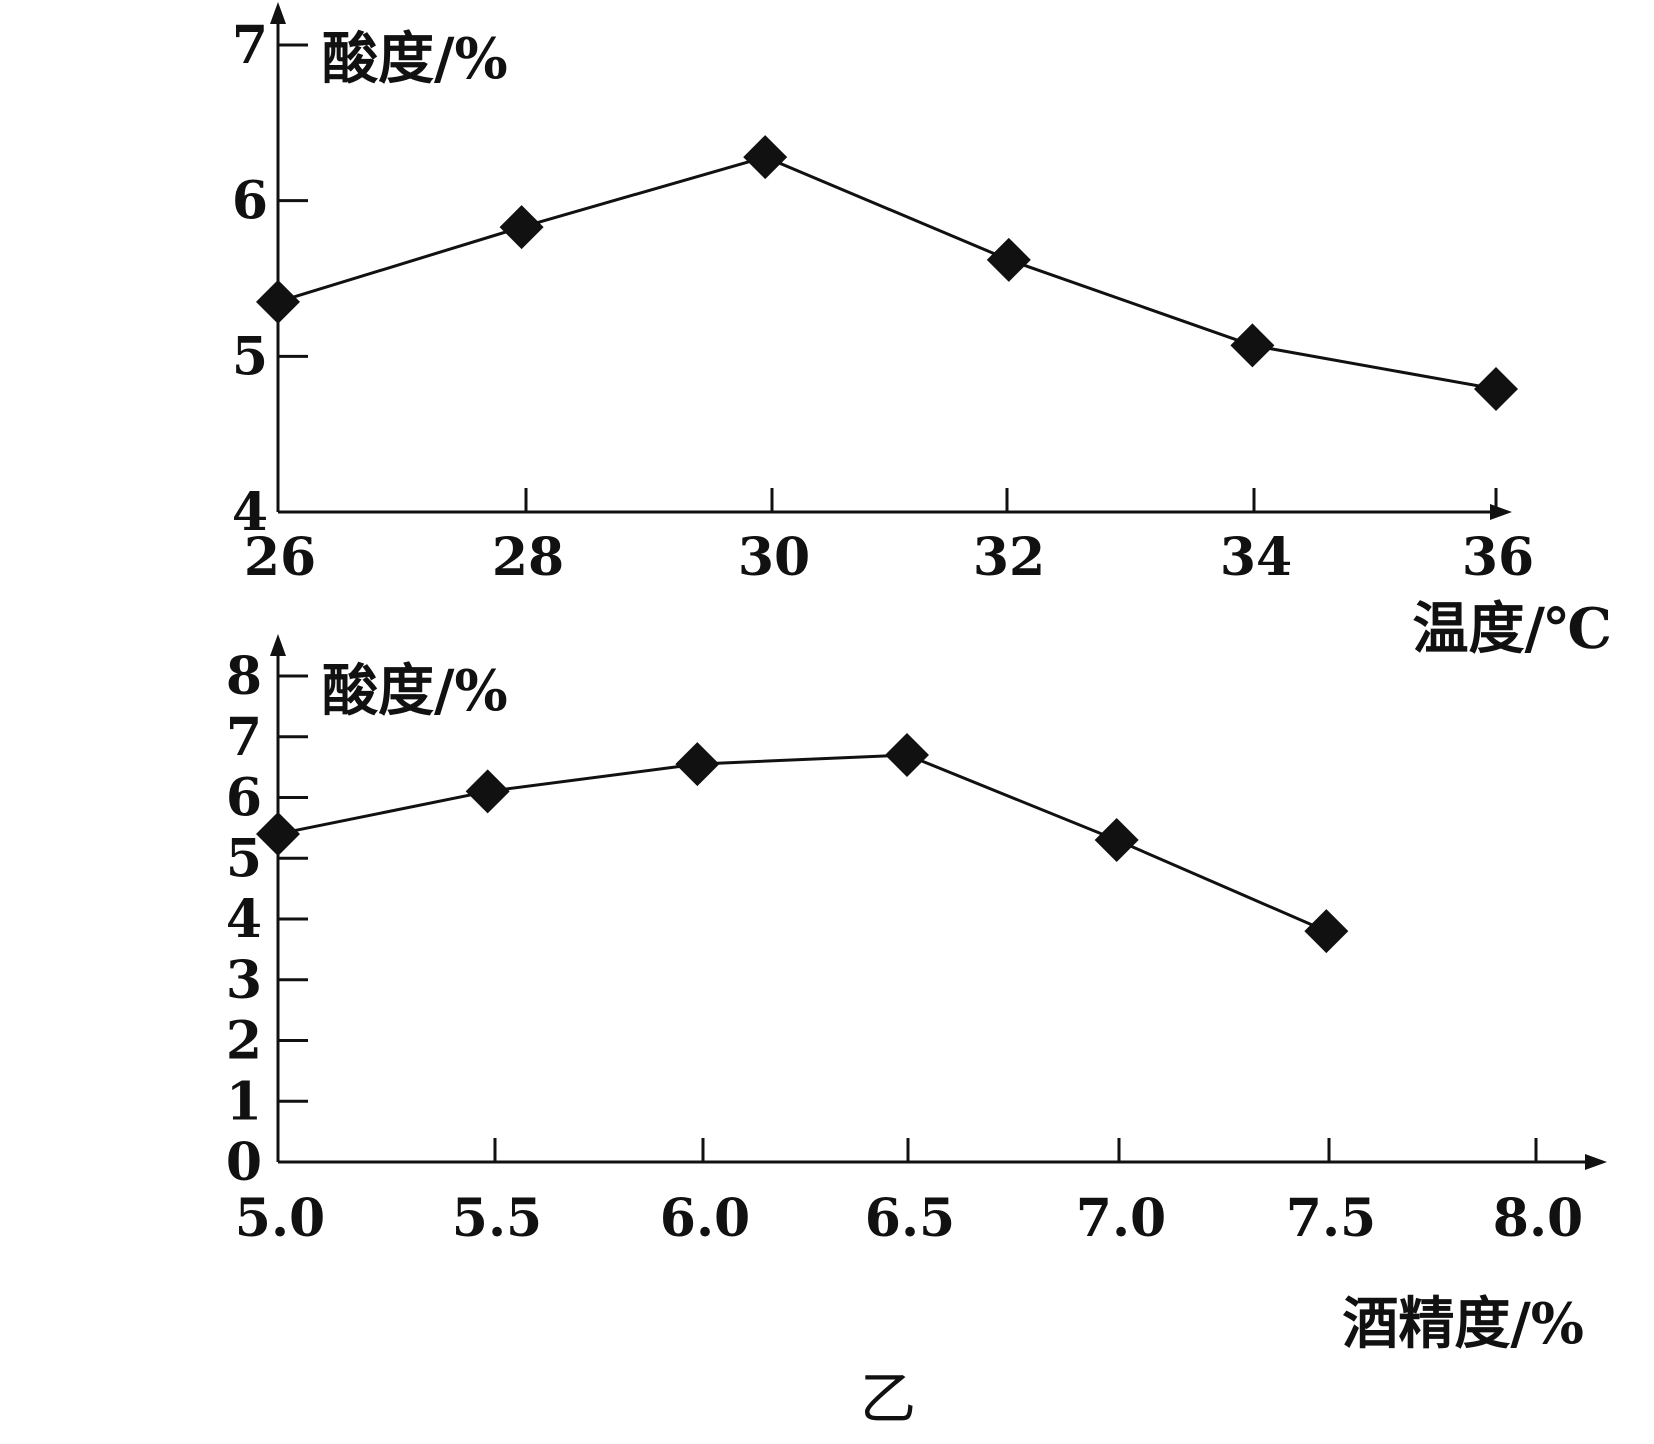 The height and width of the screenshot is (1444, 1654). I want to click on chart-2-y-tick-label: 1, so click(244, 1101).